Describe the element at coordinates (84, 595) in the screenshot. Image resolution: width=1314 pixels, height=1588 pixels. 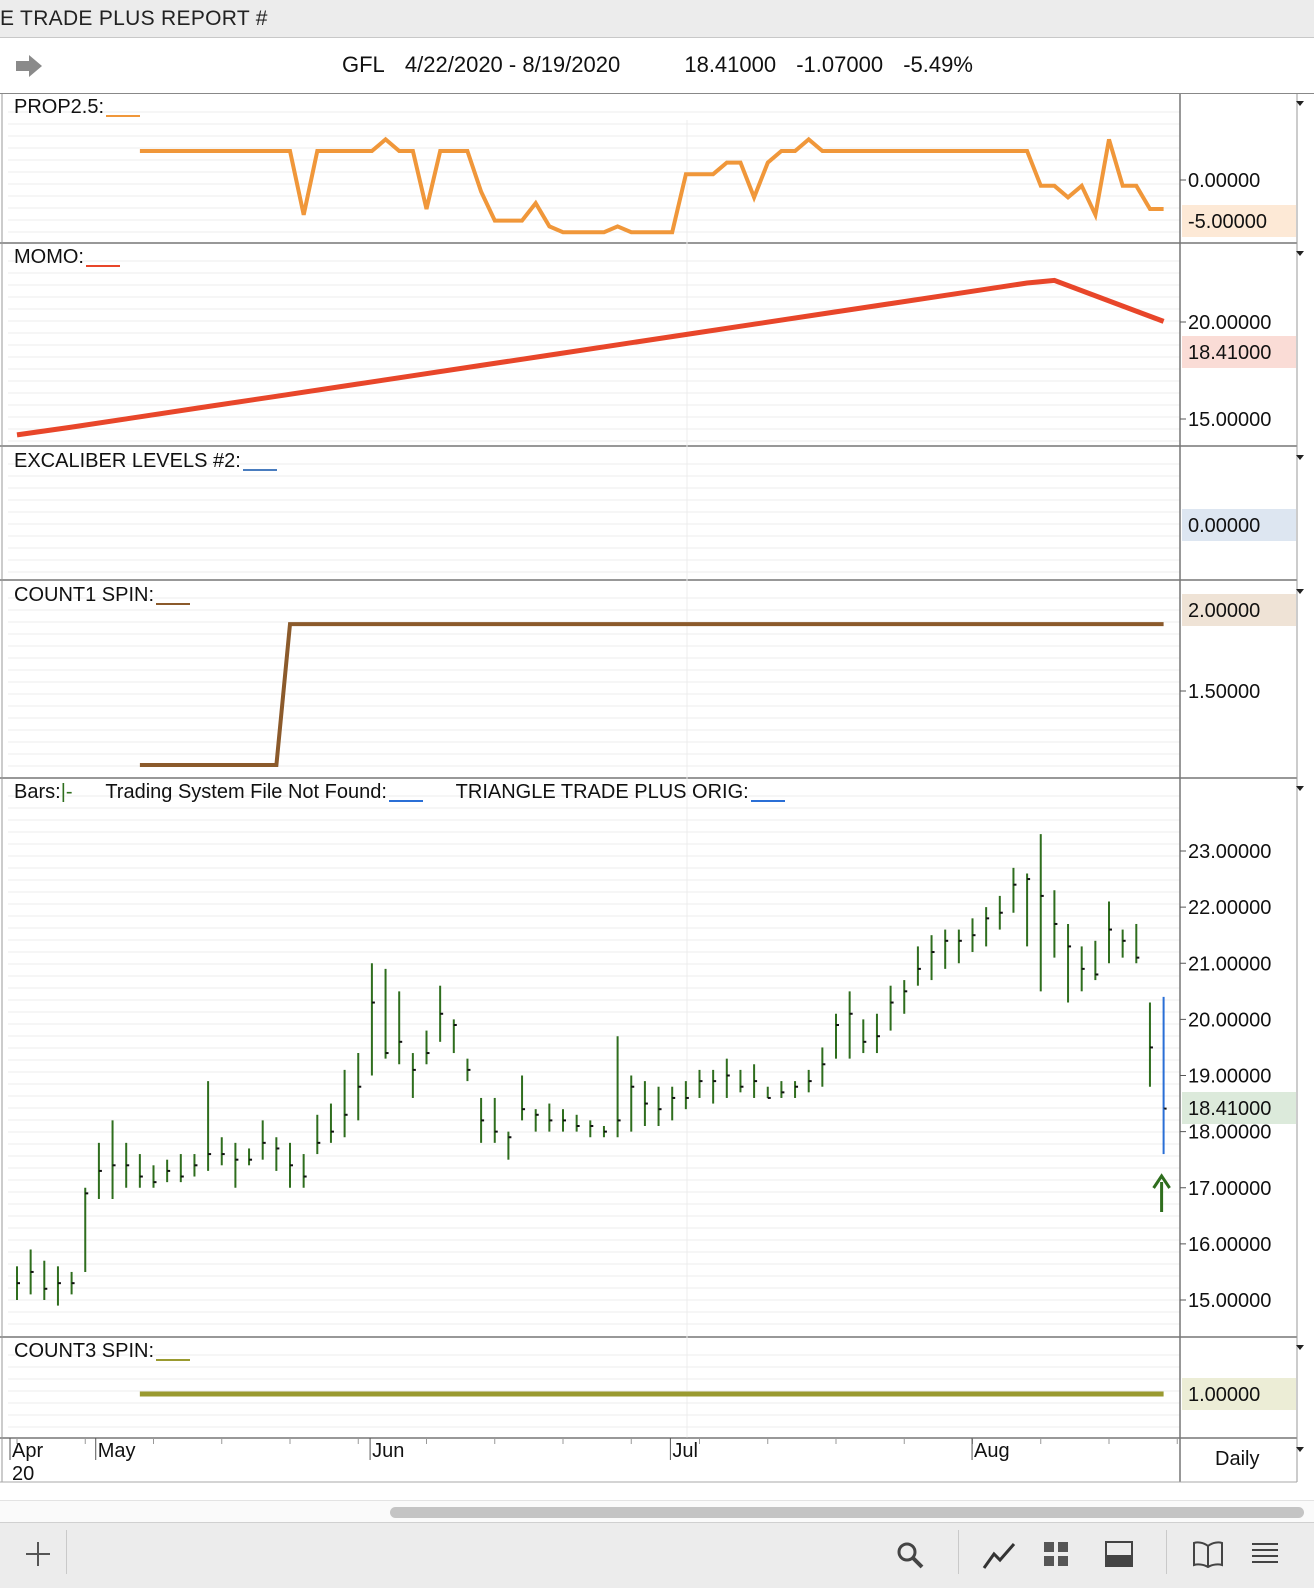
I see `count1-label-text: COUNT1 SPIN:` at that location.